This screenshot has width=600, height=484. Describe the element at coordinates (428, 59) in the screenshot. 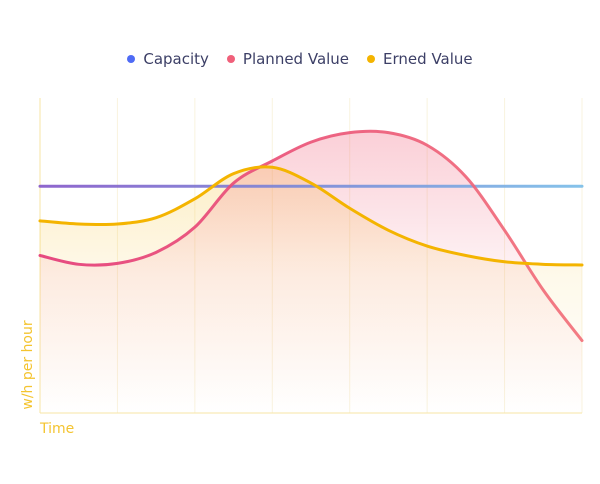

I see `legend-label-erned-value: Erned Value` at that location.